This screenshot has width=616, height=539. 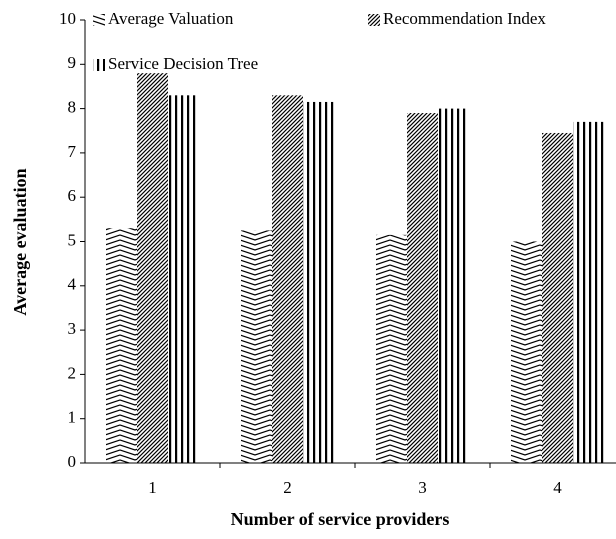 What do you see at coordinates (340, 519) in the screenshot?
I see `x-axis-label: Number of service providers` at bounding box center [340, 519].